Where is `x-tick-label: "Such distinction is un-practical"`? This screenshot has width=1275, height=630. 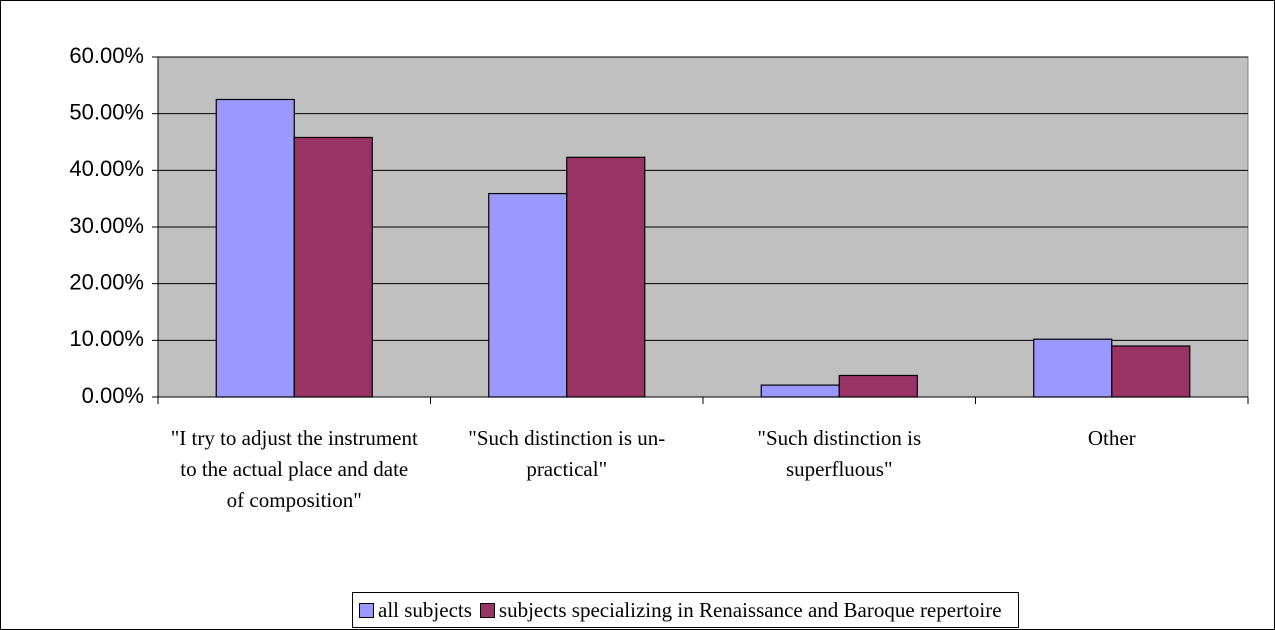
x-tick-label: "Such distinction is un-practical" is located at coordinates (567, 453).